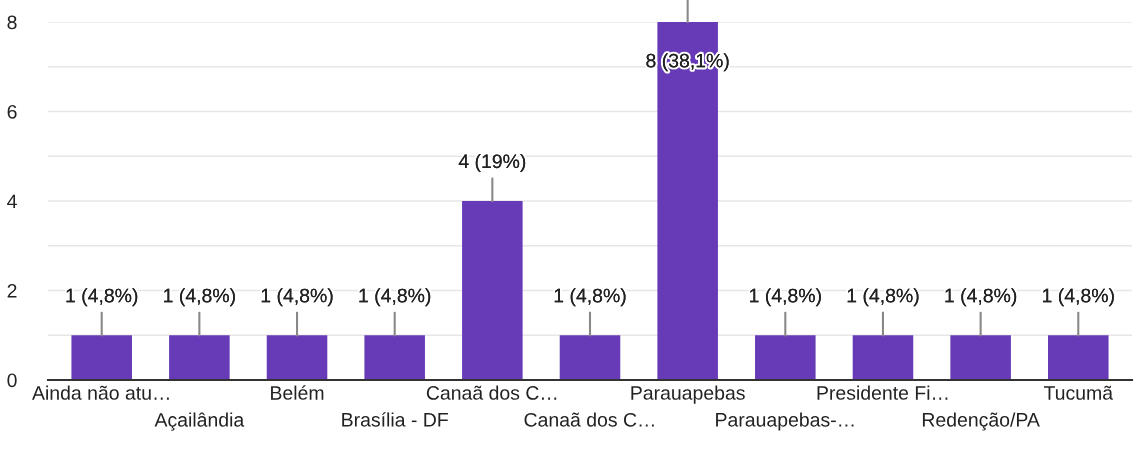  Describe the element at coordinates (12, 22) in the screenshot. I see `y-tick-label: 8` at that location.